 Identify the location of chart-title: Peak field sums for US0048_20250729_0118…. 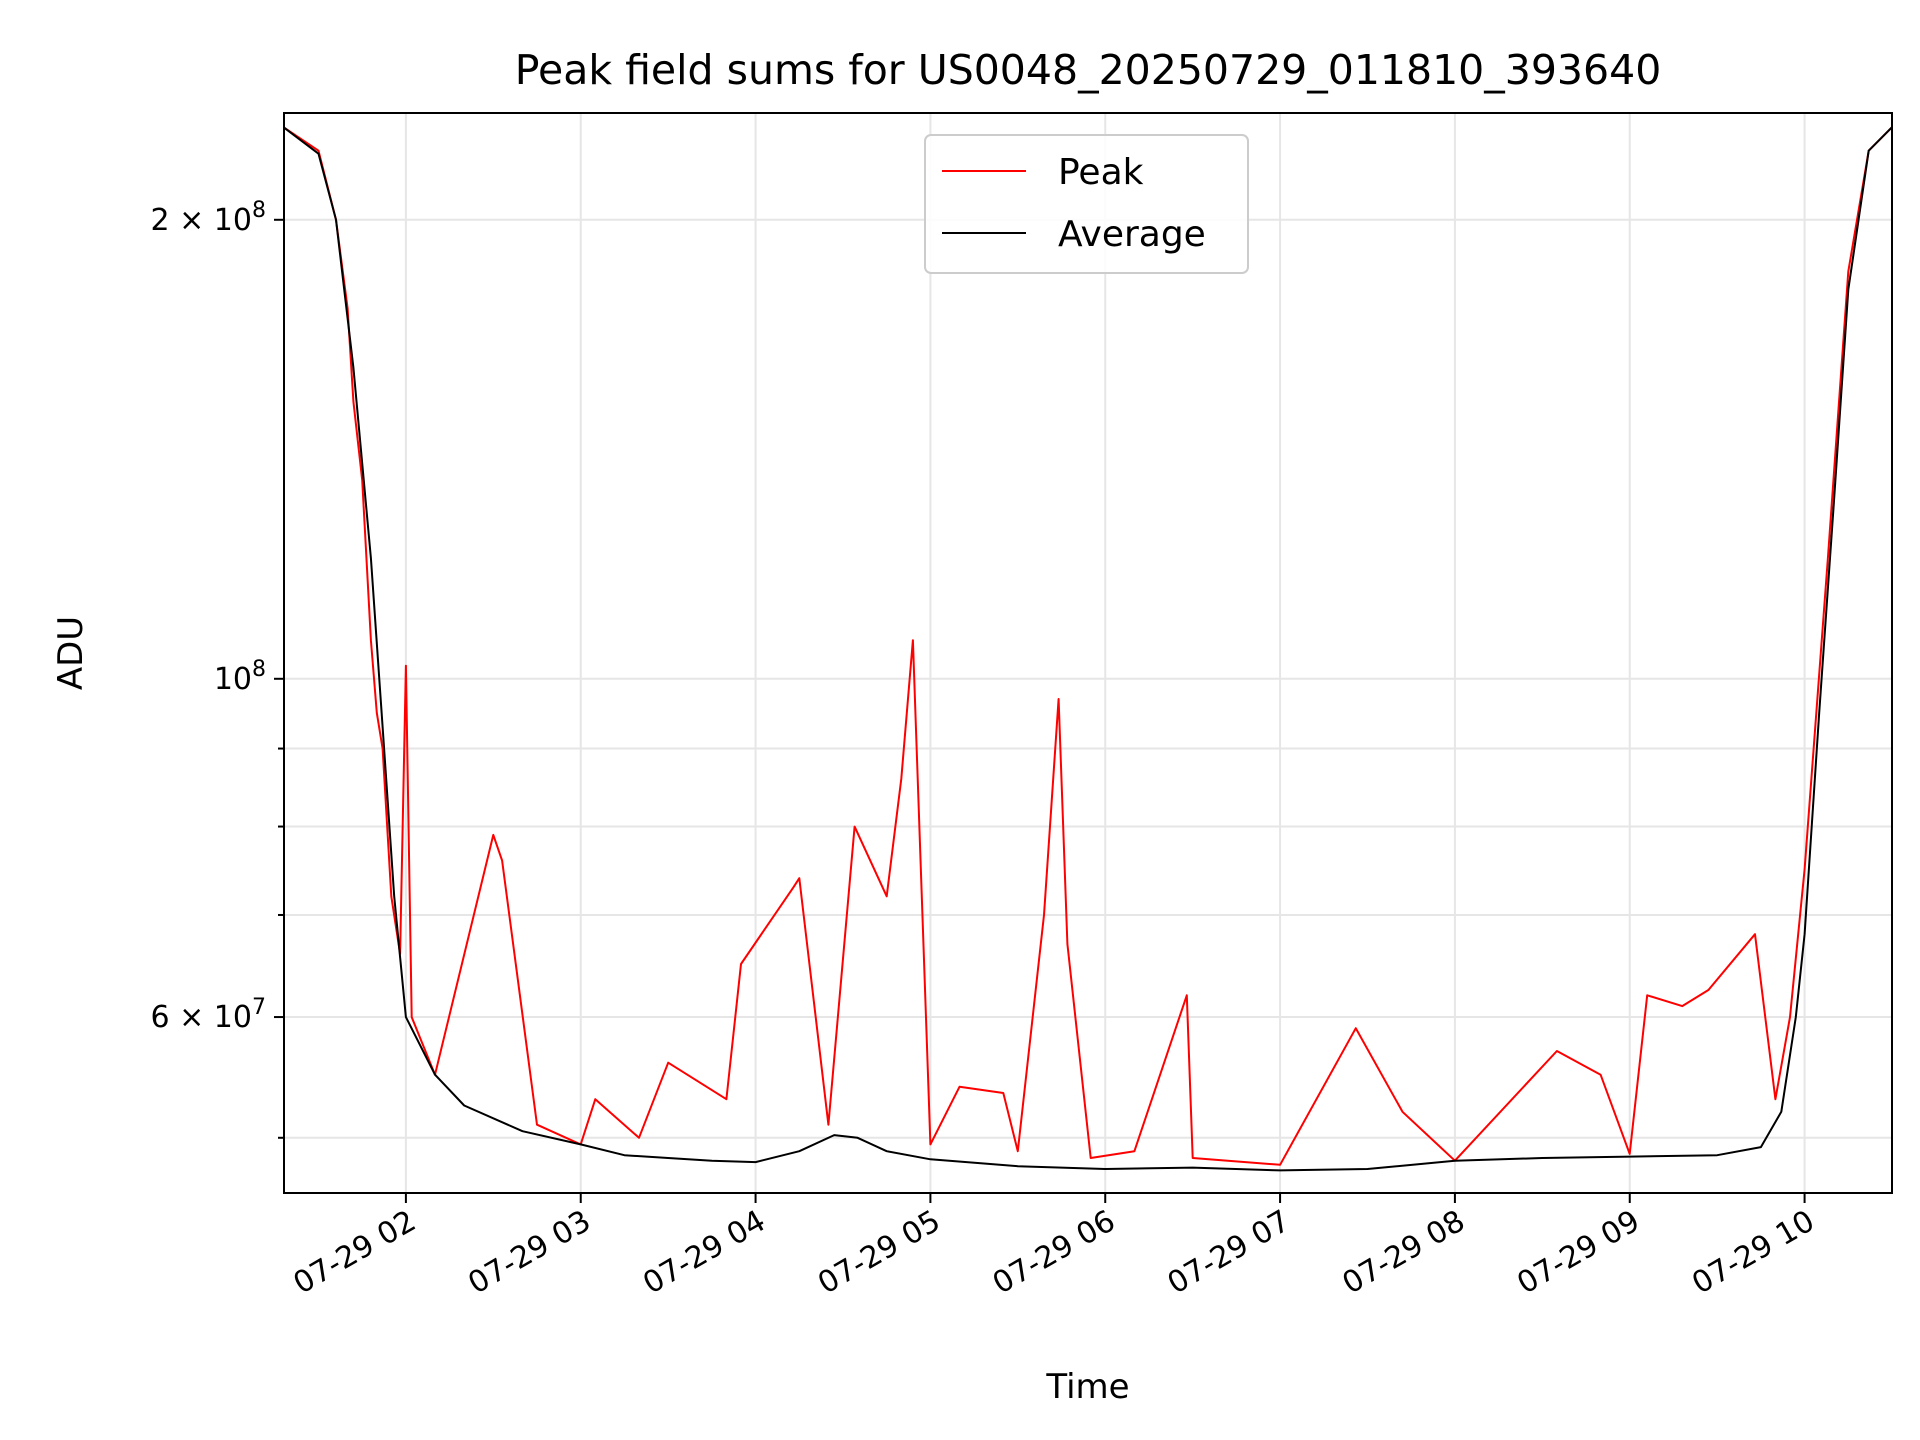
(1088, 70).